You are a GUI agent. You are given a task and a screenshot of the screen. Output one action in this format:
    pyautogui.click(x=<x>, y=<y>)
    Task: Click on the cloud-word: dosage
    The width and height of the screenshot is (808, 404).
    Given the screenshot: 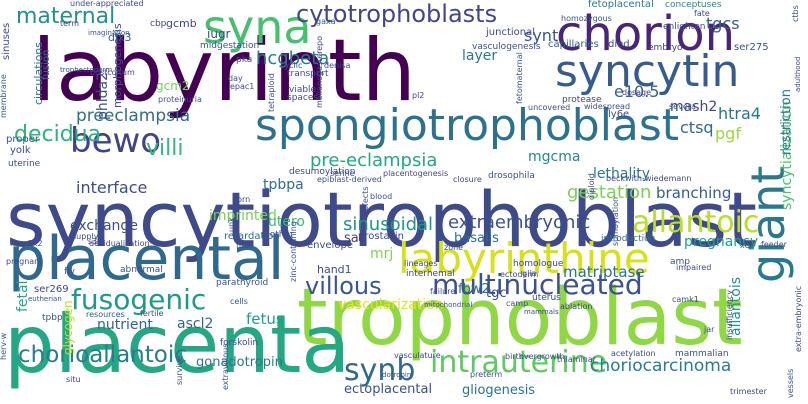 What is the action you would take?
    pyautogui.click(x=637, y=92)
    